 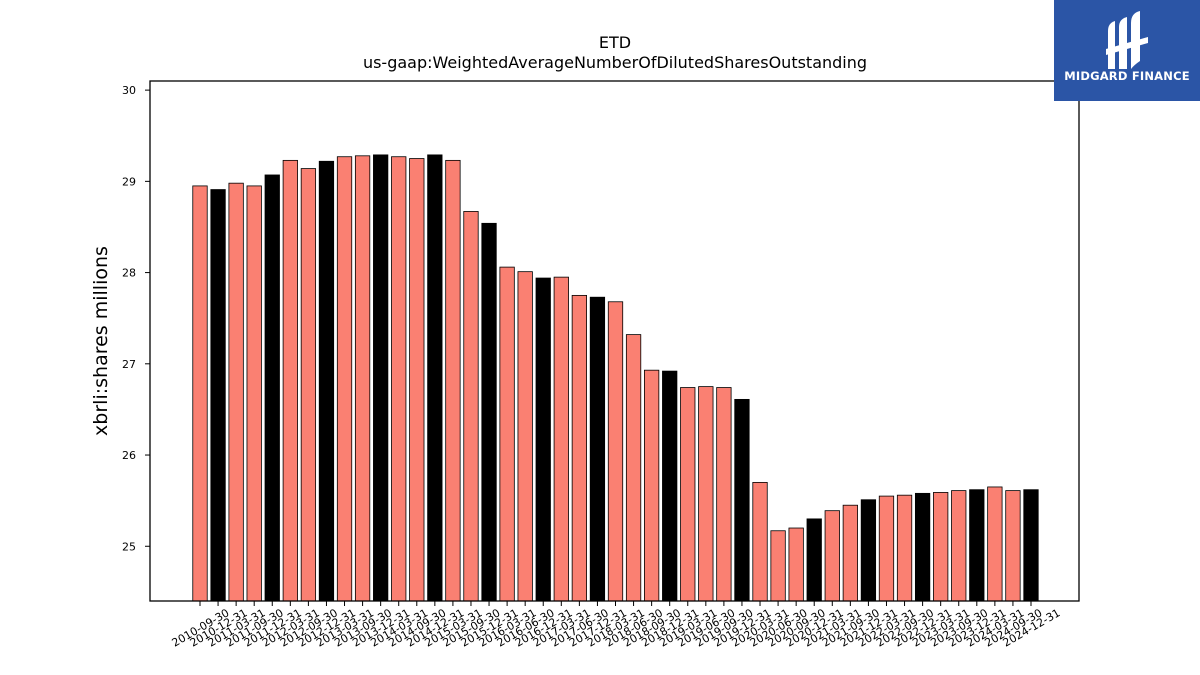 What do you see at coordinates (1127, 40) in the screenshot?
I see `midgard-finance-logo-icon` at bounding box center [1127, 40].